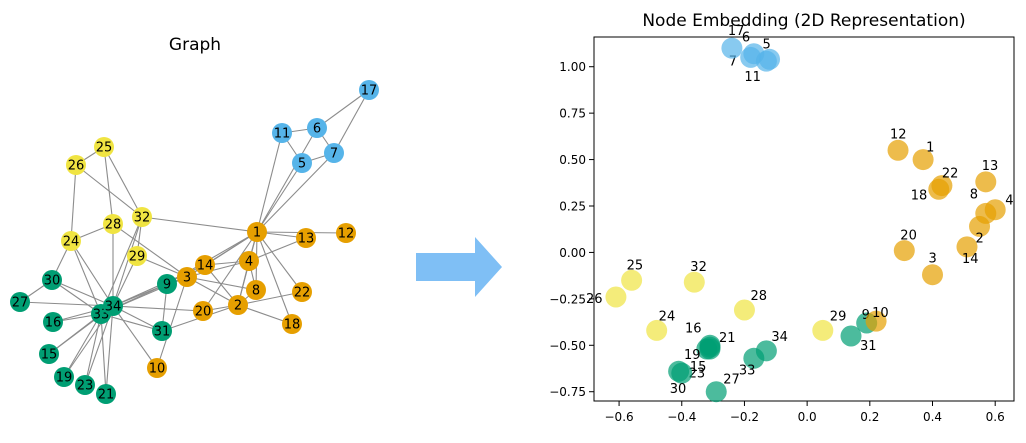 The image size is (1026, 443). I want to click on graph-node: 31, so click(162, 331).